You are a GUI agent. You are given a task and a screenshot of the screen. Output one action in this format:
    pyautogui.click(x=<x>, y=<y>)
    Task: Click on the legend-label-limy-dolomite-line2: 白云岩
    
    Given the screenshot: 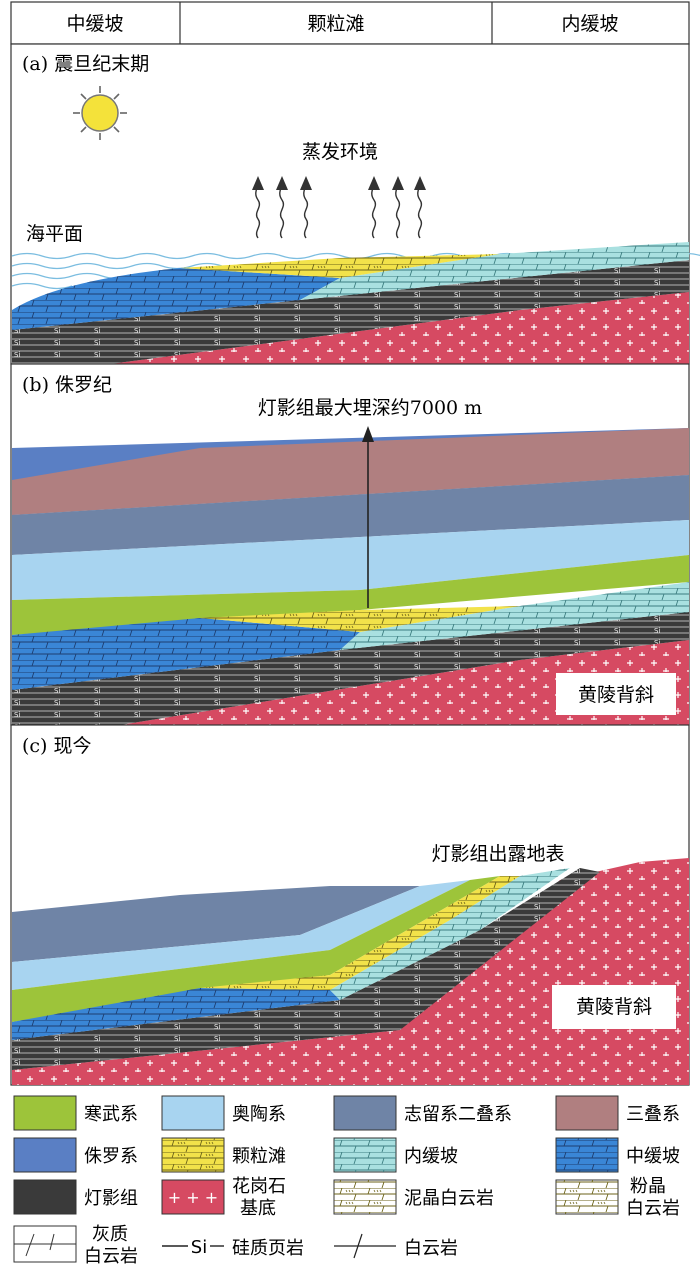 What is the action you would take?
    pyautogui.click(x=111, y=1256)
    